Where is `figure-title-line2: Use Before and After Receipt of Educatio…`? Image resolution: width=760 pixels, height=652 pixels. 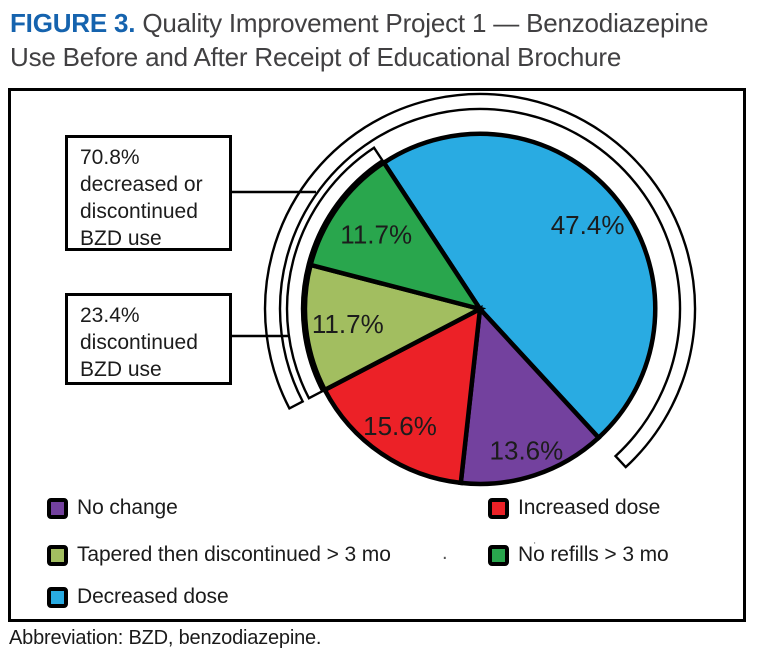 figure-title-line2: Use Before and After Receipt of Educatio… is located at coordinates (316, 57).